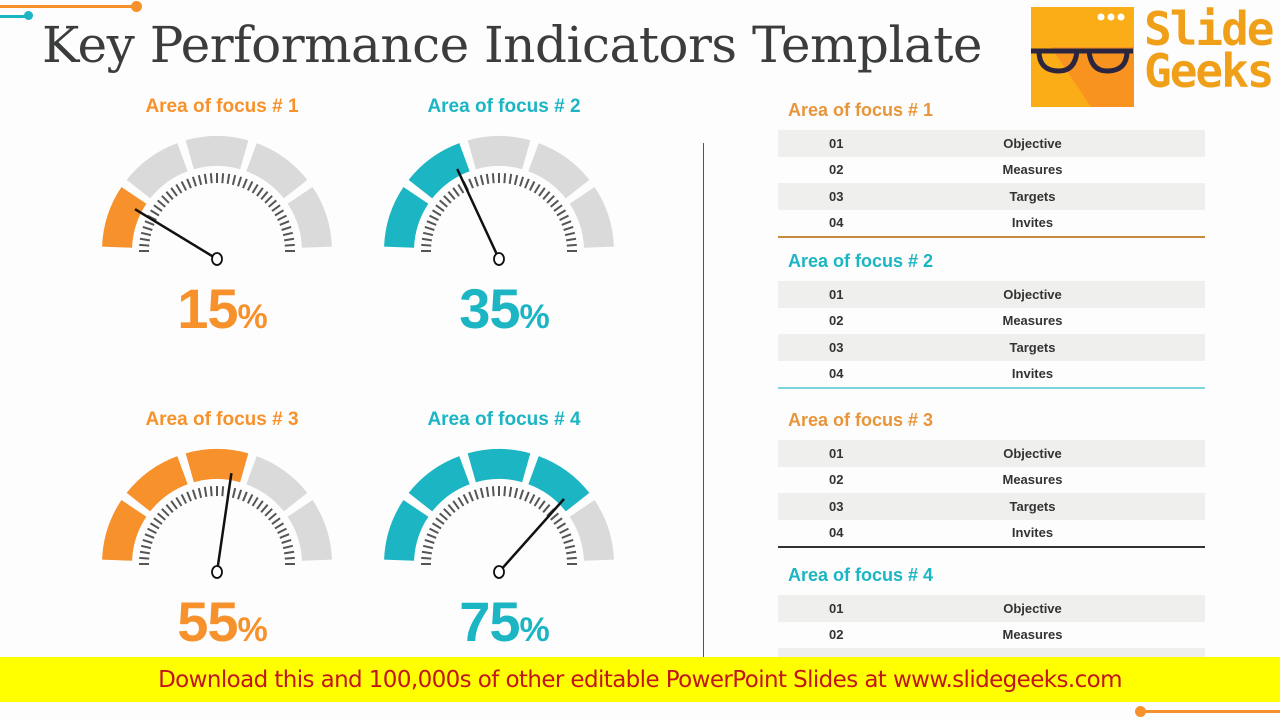 The width and height of the screenshot is (1280, 720). What do you see at coordinates (861, 110) in the screenshot?
I see `kpi-table-title: Area of focus # 1` at bounding box center [861, 110].